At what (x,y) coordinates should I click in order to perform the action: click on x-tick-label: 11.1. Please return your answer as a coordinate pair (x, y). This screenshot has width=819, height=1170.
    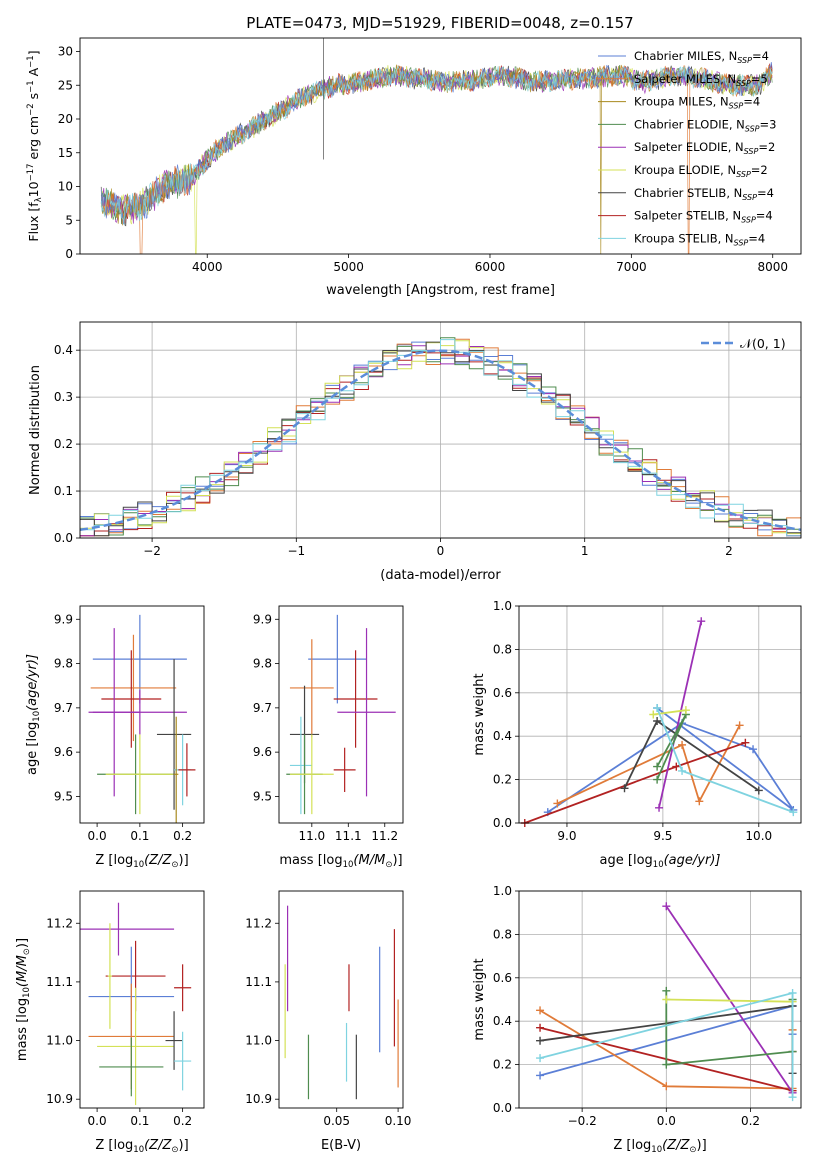
    Looking at the image, I should click on (348, 836).